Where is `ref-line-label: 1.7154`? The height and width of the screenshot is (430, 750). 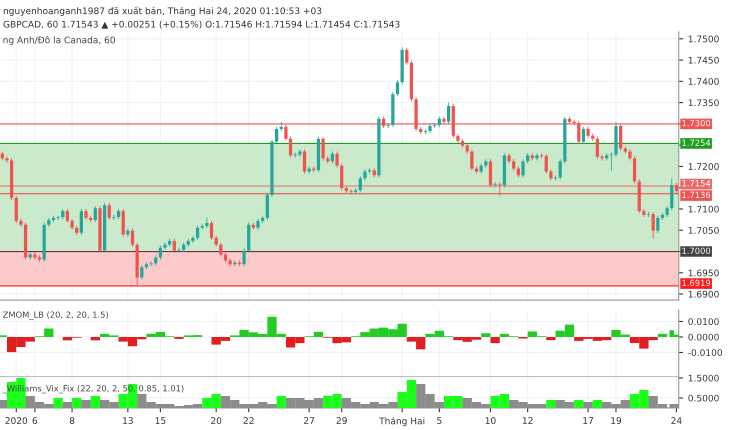
ref-line-label: 1.7154 is located at coordinates (696, 183).